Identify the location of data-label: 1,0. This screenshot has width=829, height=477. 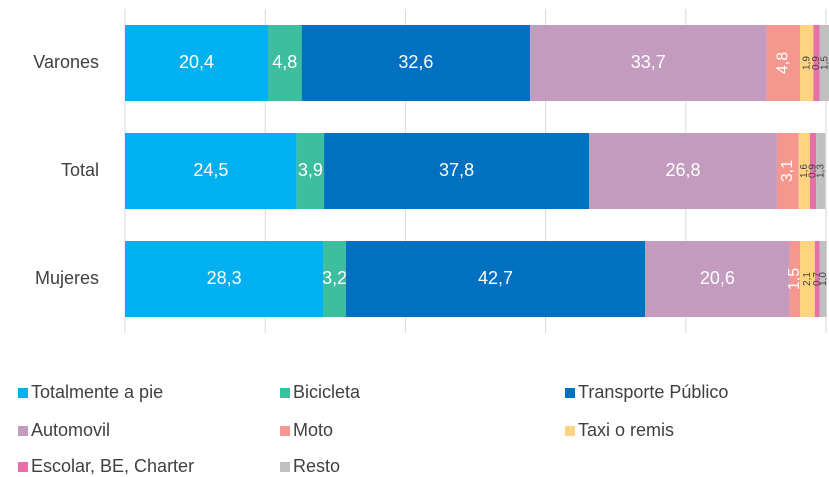
(823, 279).